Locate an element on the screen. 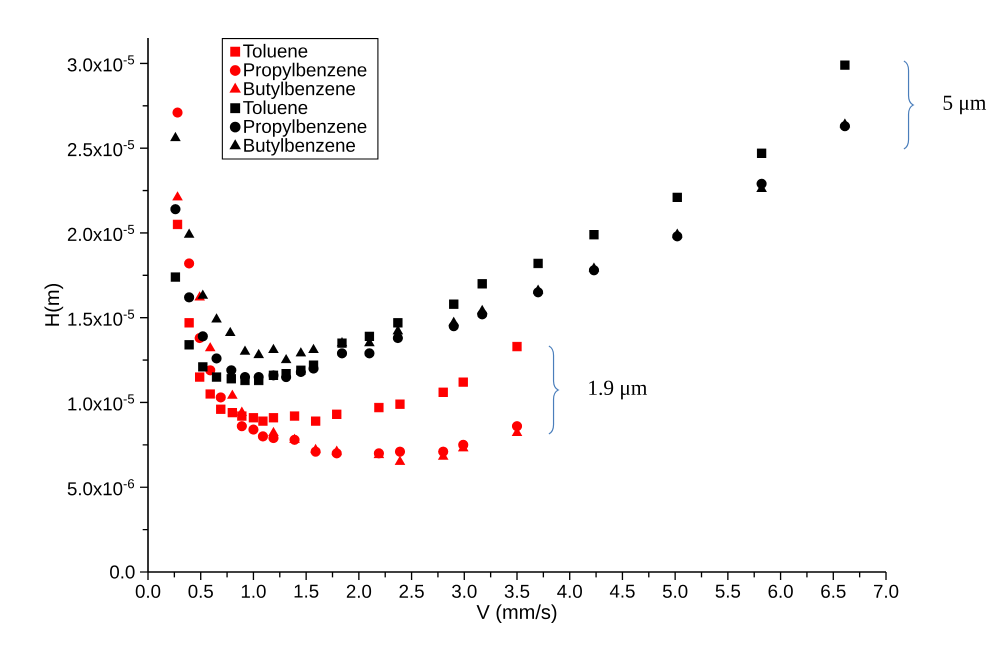  y-axis-title: H(m) is located at coordinates (54, 305).